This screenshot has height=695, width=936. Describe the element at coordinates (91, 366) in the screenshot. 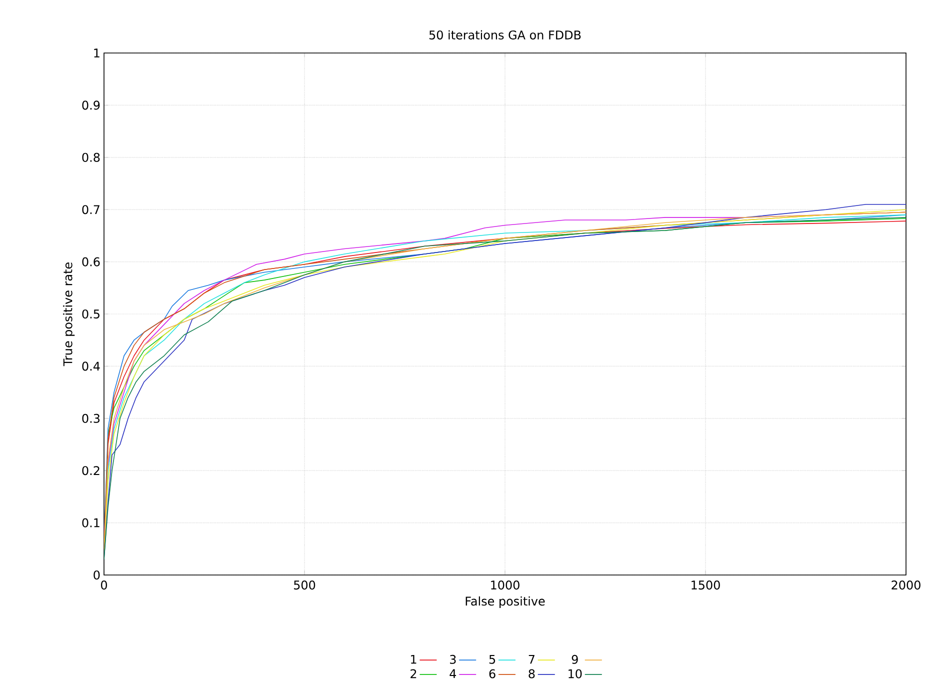

I see `y-tick-label: 0.4` at that location.